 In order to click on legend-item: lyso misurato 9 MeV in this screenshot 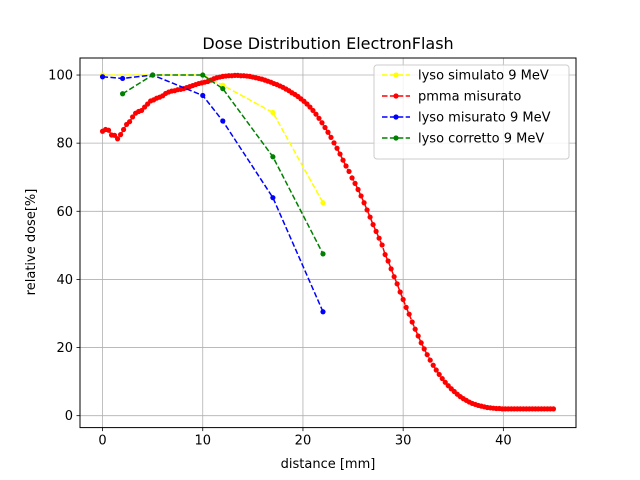, I will do `click(466, 118)`.